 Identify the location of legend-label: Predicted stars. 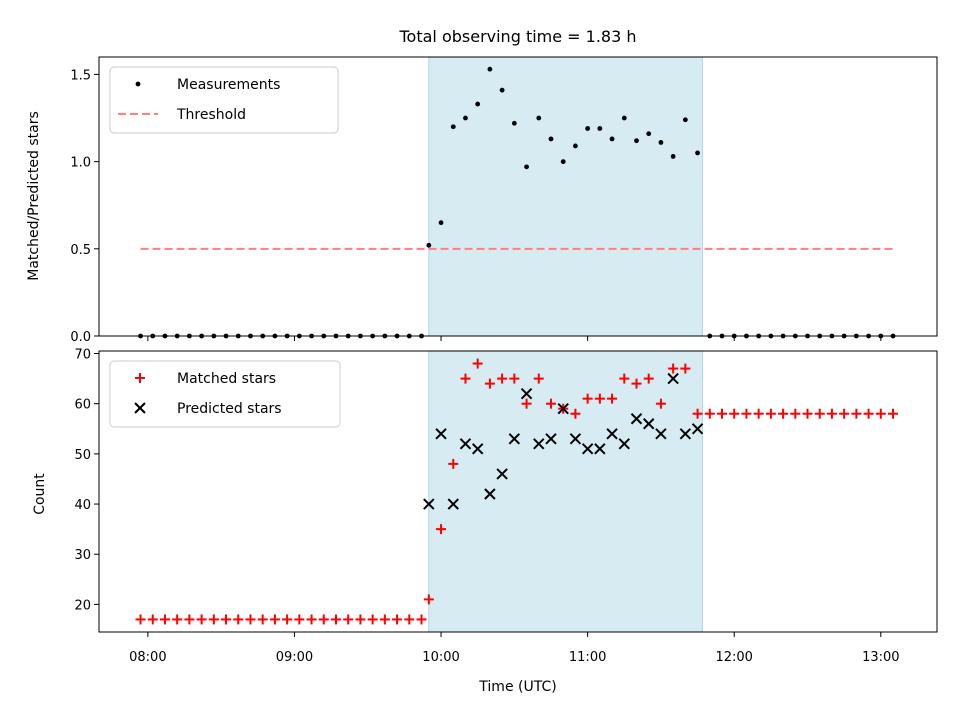
(229, 409).